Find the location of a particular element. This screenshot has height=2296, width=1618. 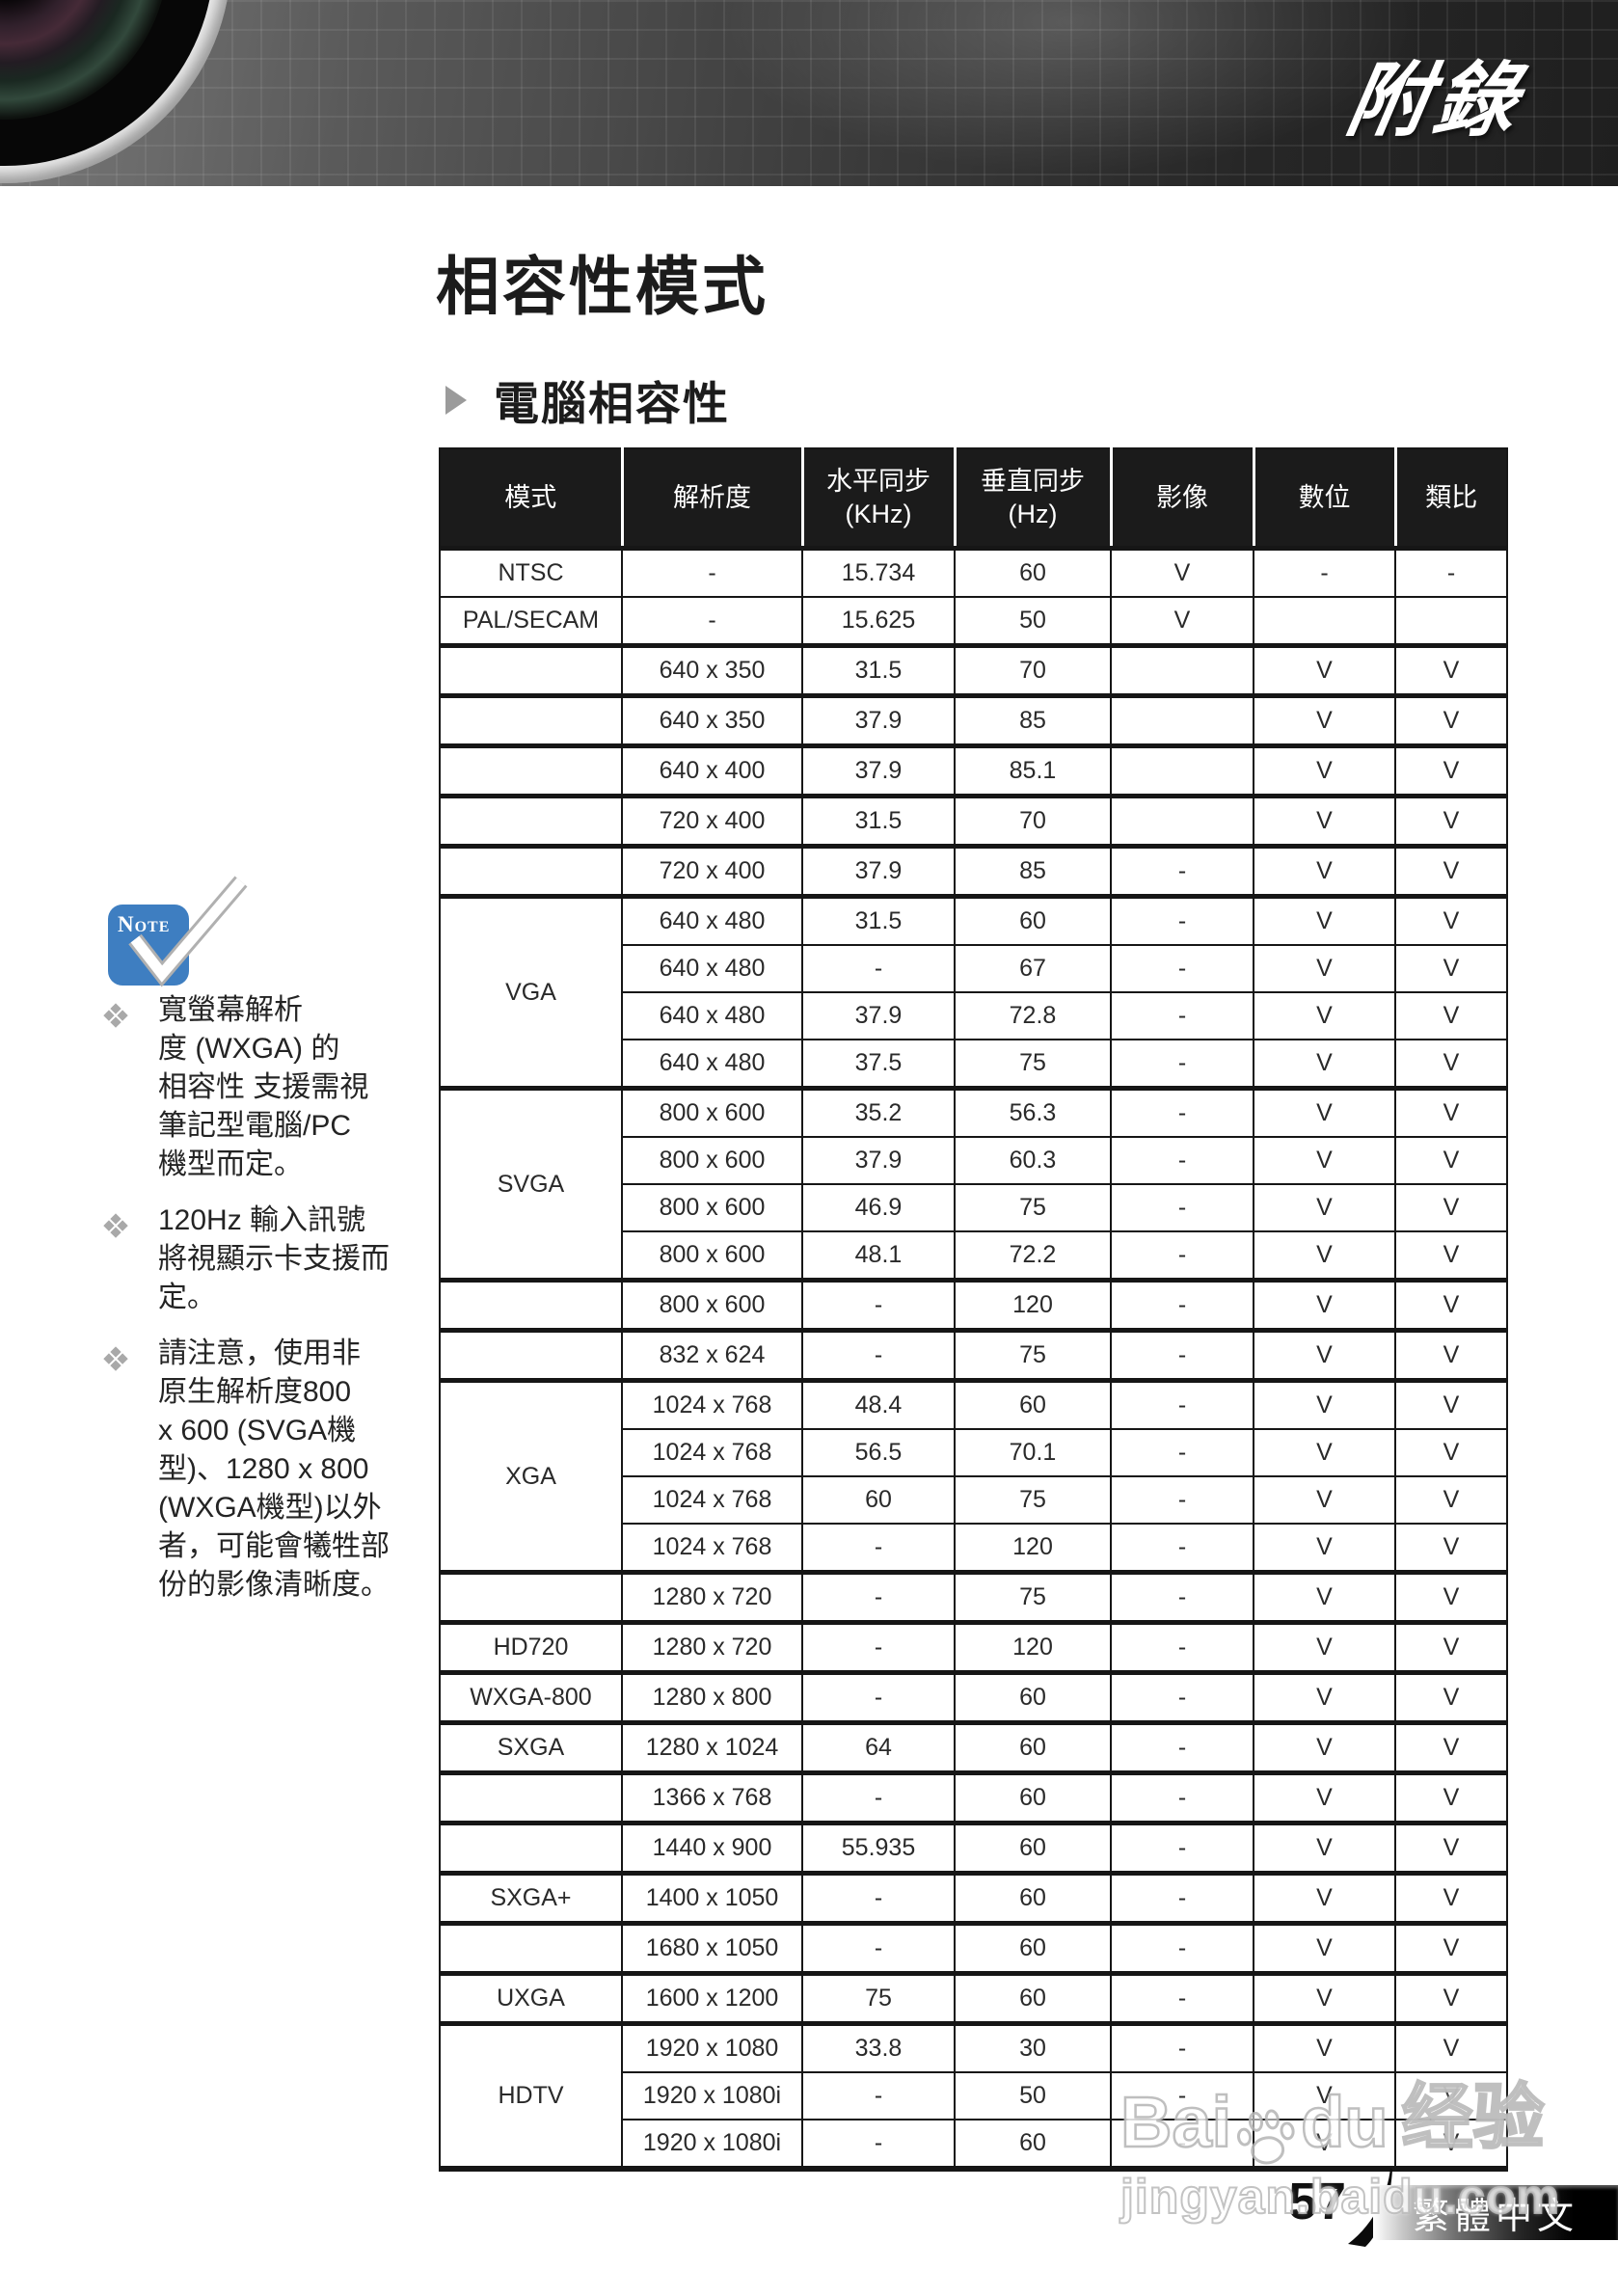

vsync-hz-cell: 120 is located at coordinates (1033, 1647).